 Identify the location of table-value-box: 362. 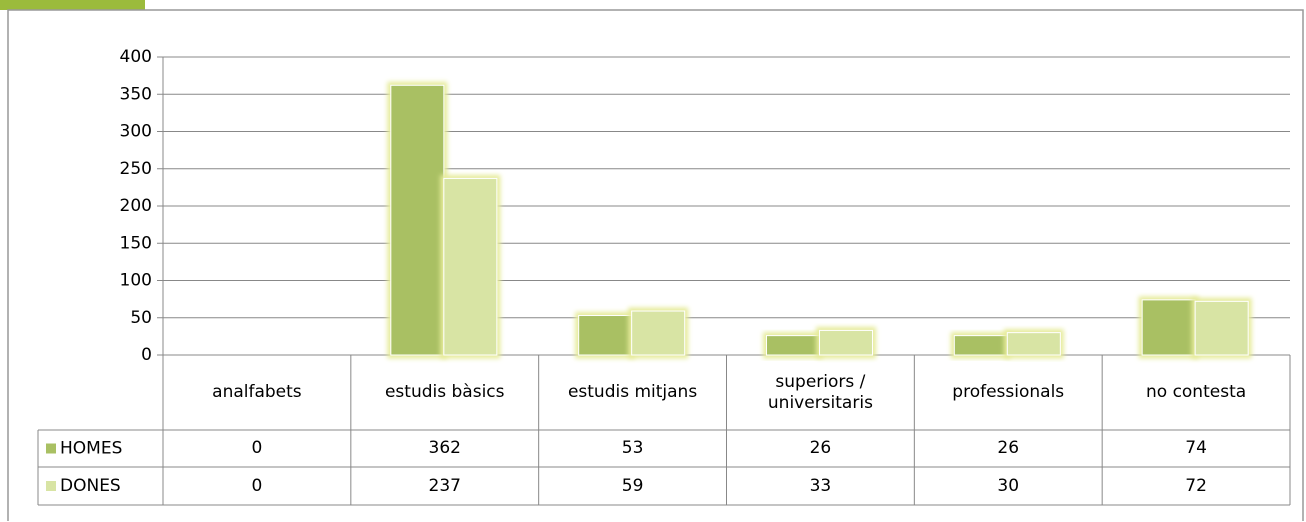
(444, 448).